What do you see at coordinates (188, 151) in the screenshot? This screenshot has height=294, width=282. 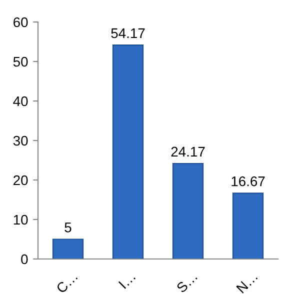 I see `data-label: 24.17` at bounding box center [188, 151].